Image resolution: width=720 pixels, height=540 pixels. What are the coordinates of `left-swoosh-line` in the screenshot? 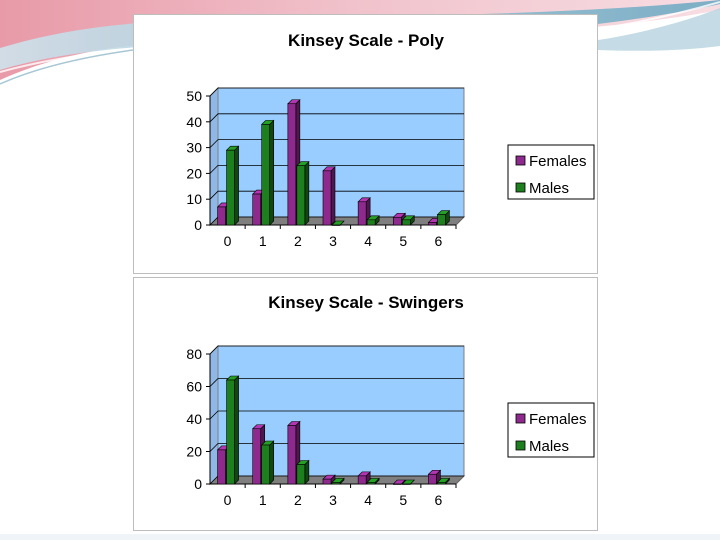 It's located at (67, 67).